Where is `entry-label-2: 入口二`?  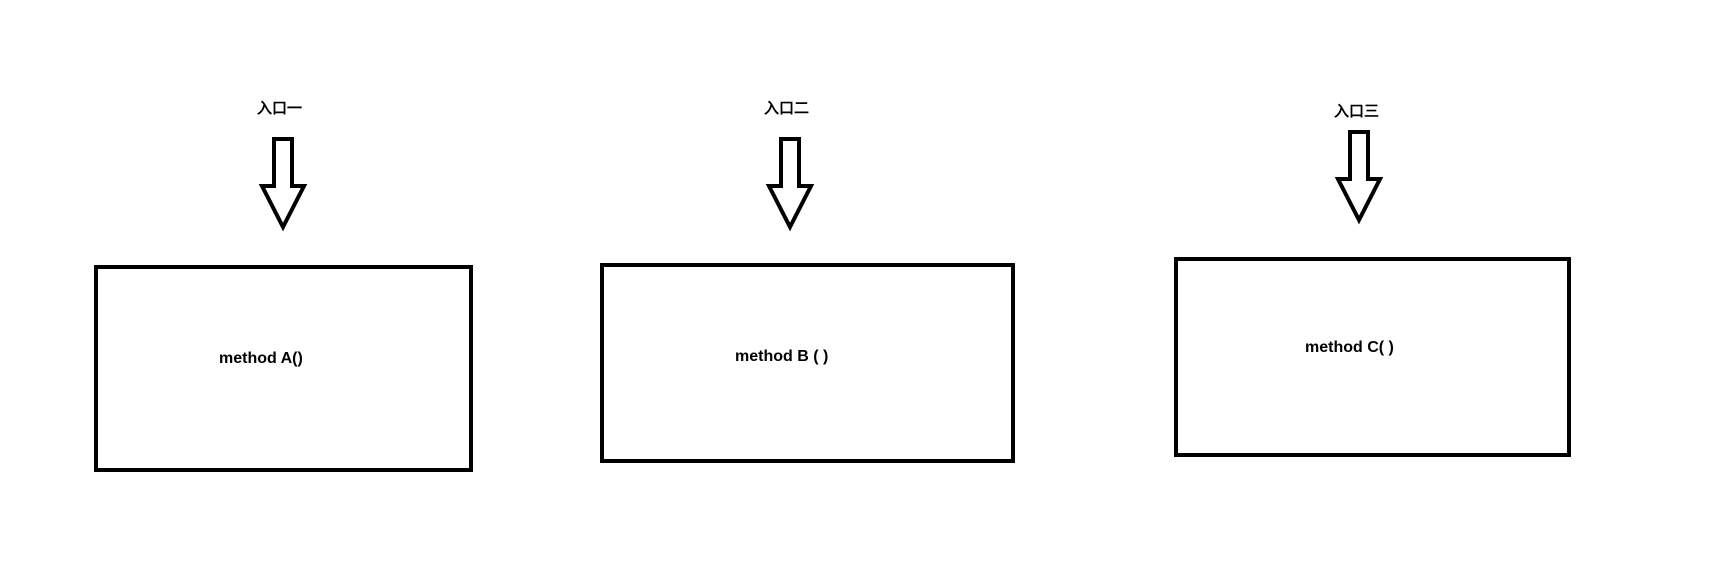 entry-label-2: 入口二 is located at coordinates (787, 108).